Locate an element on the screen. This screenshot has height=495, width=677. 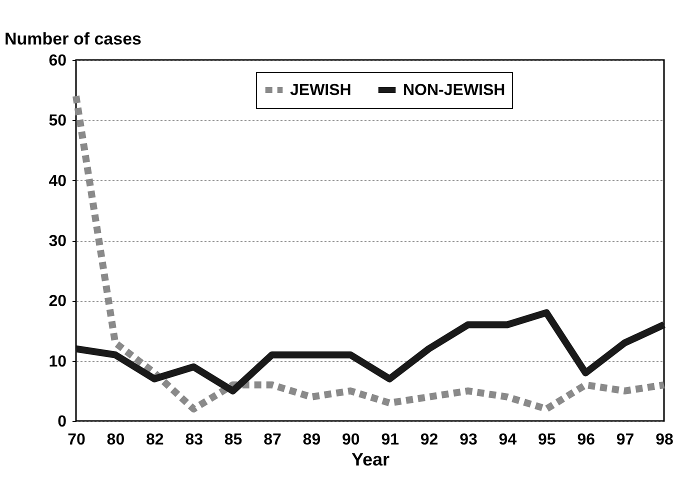
x-tick-label: 97 is located at coordinates (625, 440).